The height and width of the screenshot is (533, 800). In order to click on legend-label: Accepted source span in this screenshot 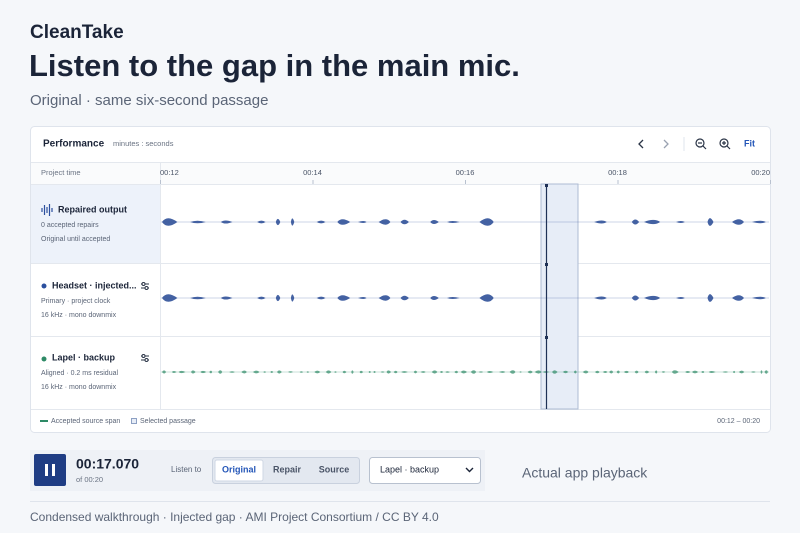, I will do `click(85, 421)`.